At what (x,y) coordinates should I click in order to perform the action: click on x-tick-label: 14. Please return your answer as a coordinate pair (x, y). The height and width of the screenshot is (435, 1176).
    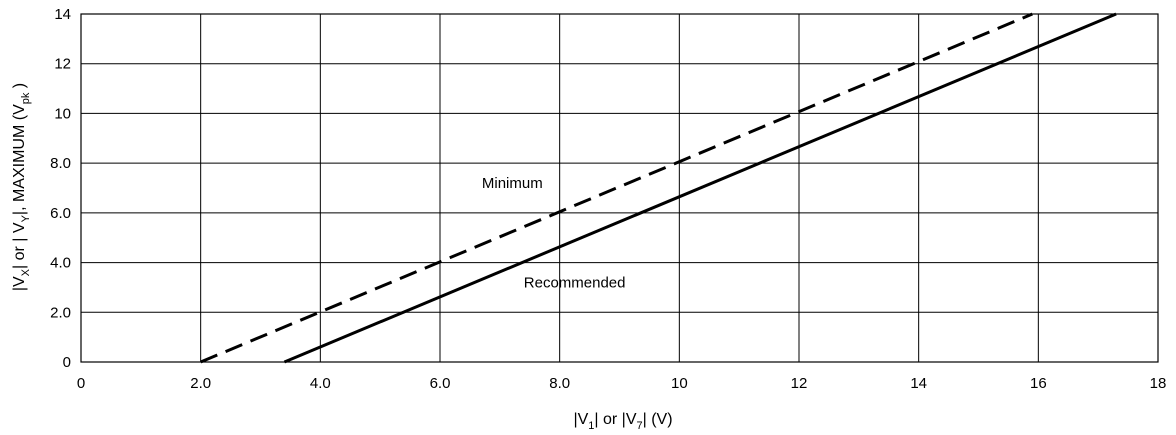
    Looking at the image, I should click on (918, 383).